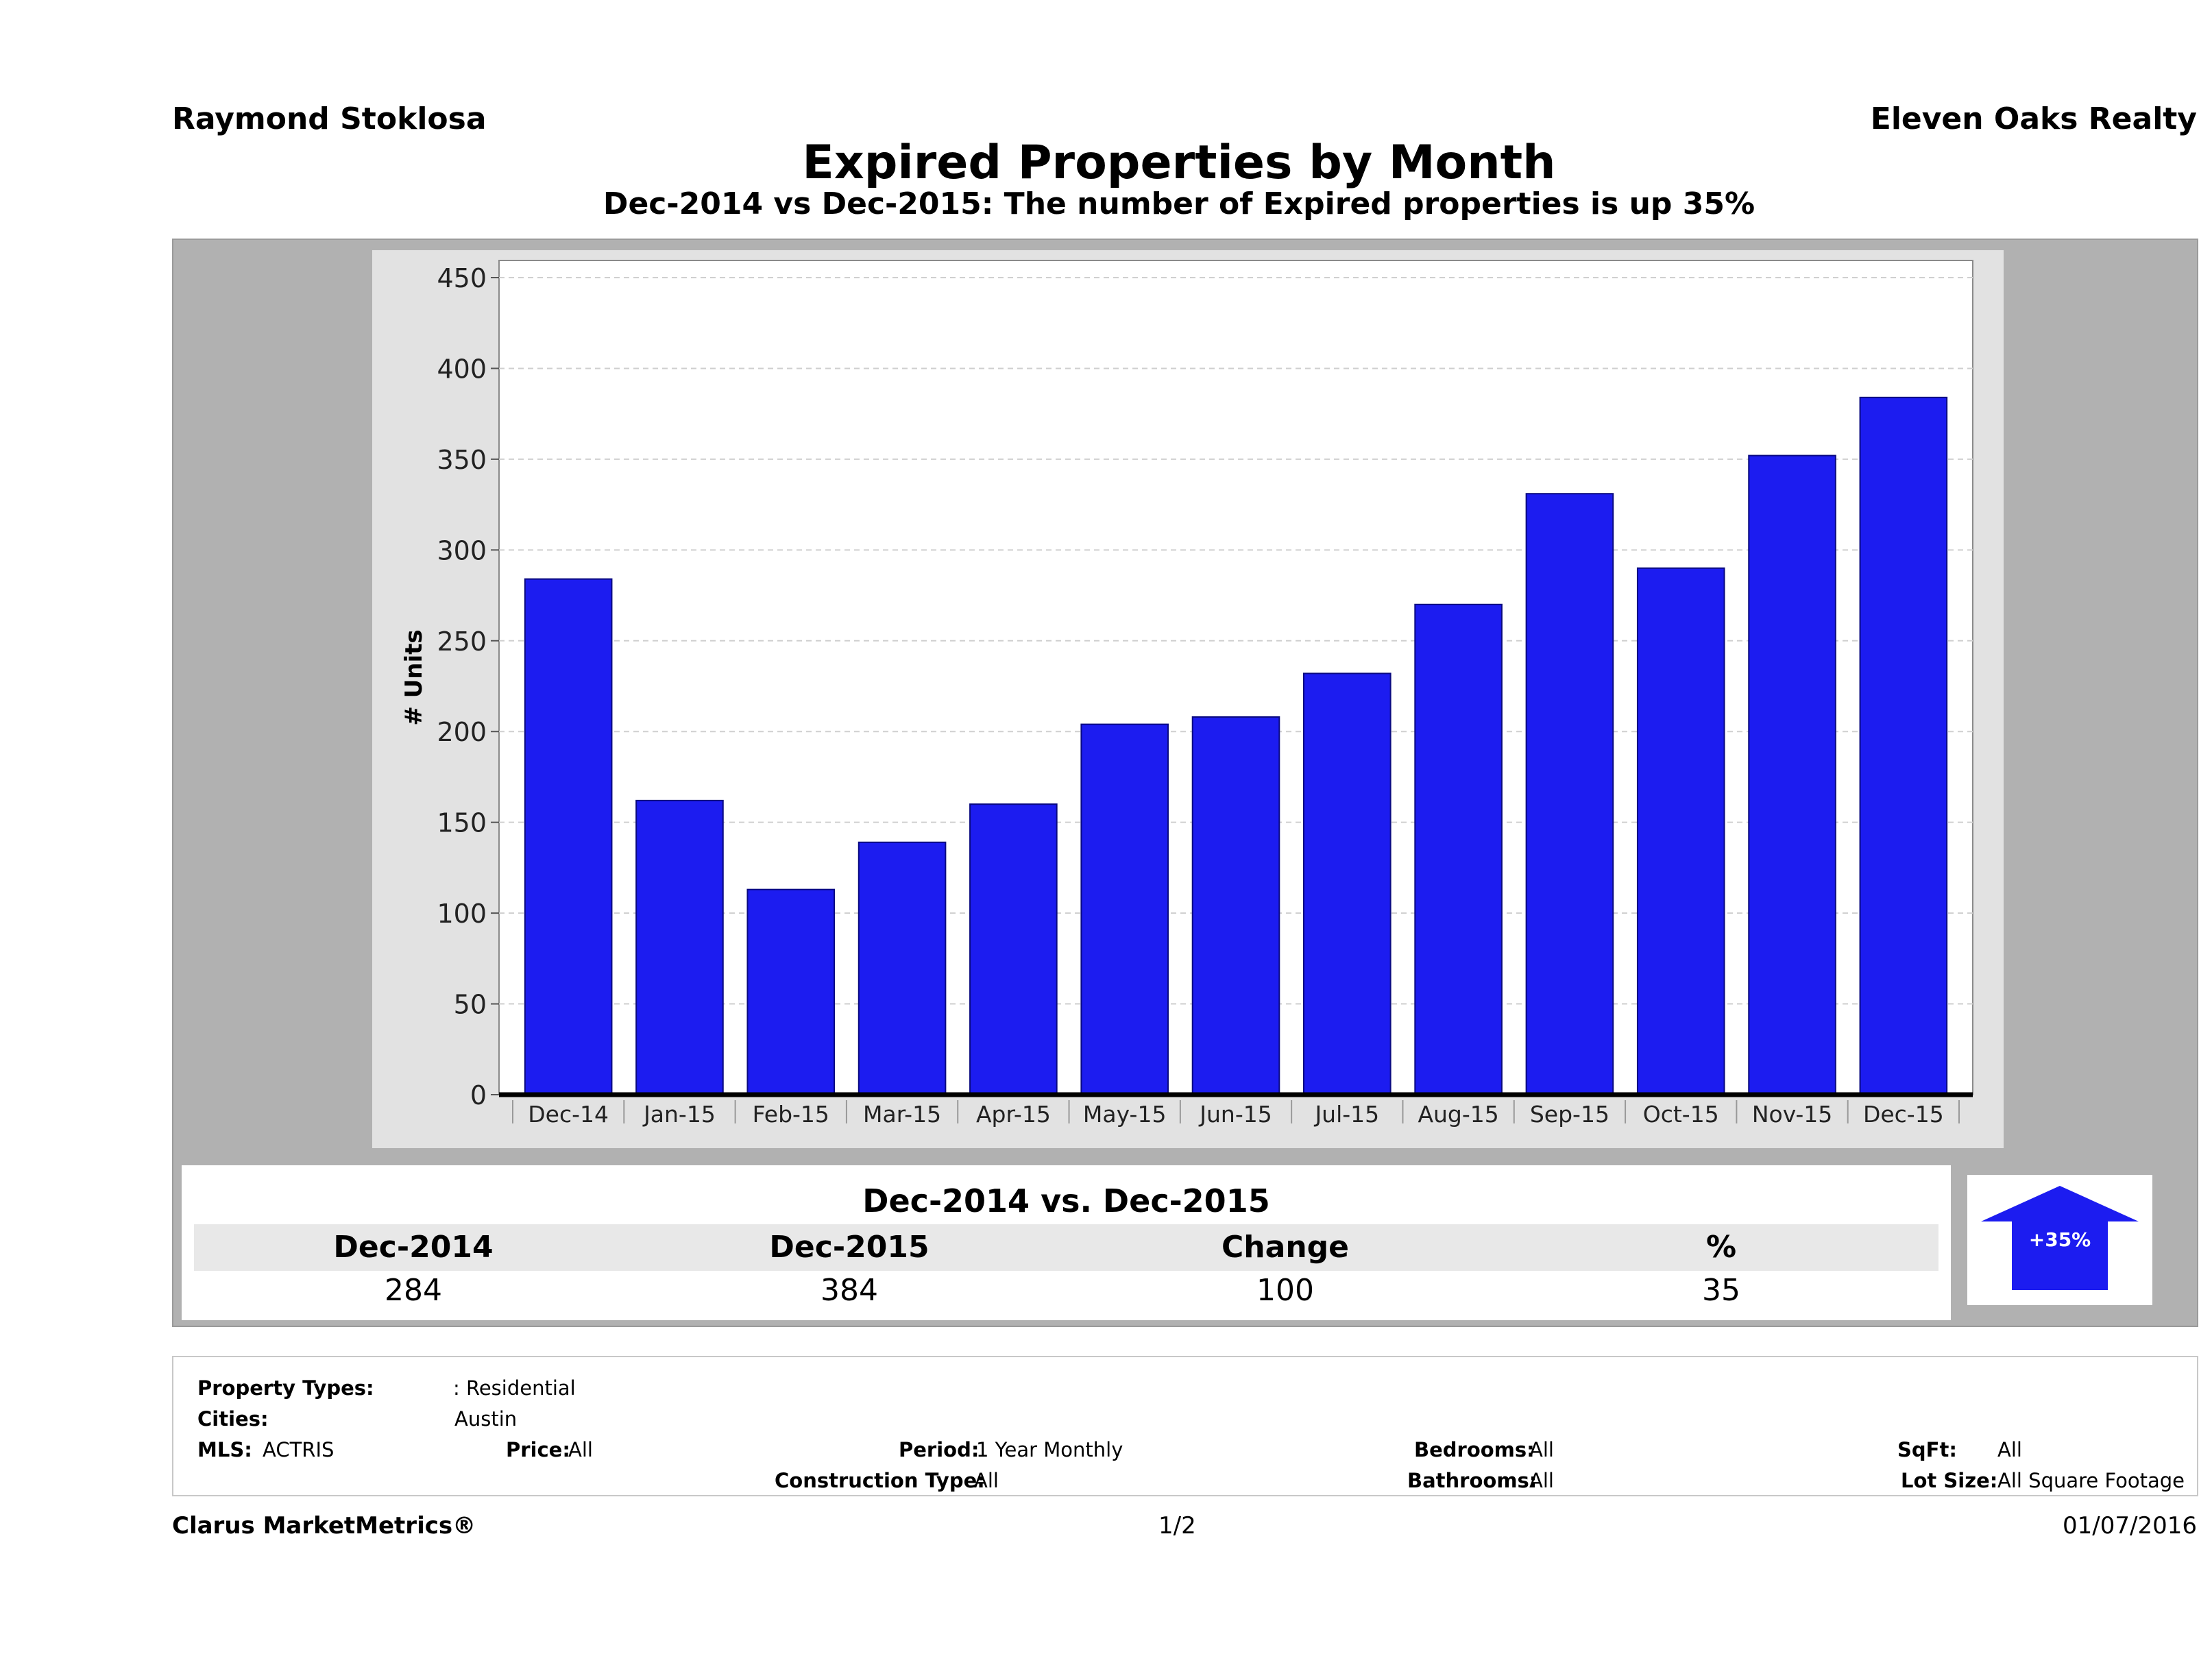  I want to click on x-tick-label: Dec-14, so click(568, 1114).